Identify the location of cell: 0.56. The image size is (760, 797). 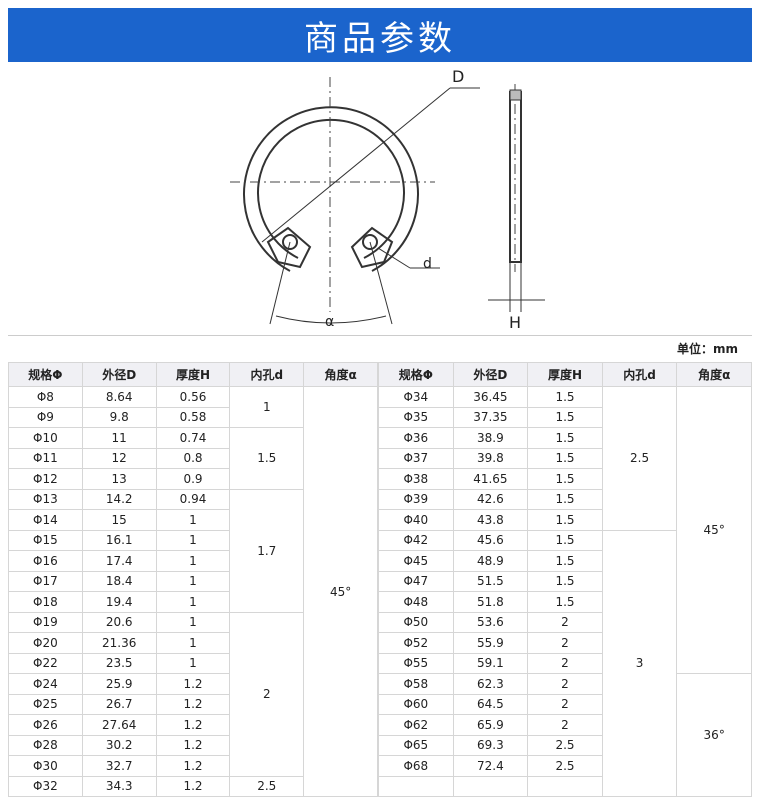
(193, 397).